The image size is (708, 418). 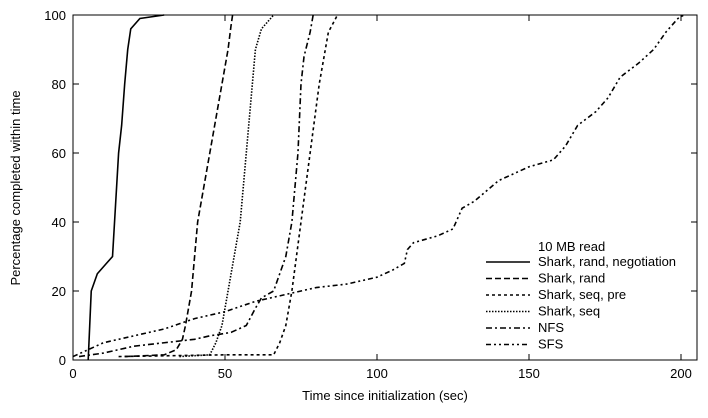 I want to click on x-tick-label: 200, so click(x=681, y=373).